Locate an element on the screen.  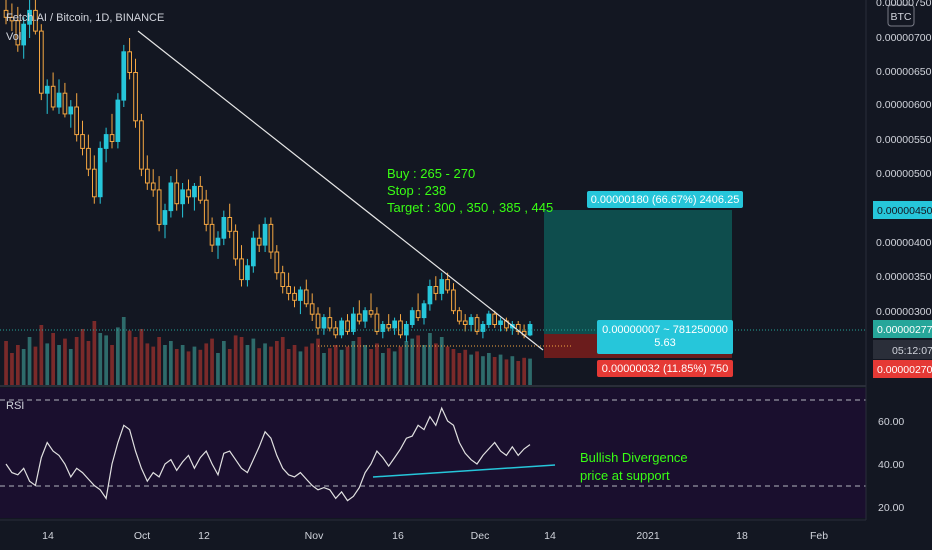
entry-label-line1: 0.00000007 ~ 781250000 is located at coordinates (665, 330).